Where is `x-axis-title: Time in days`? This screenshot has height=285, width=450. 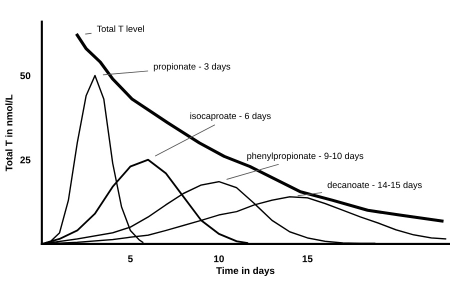
x-axis-title: Time in days is located at coordinates (245, 271).